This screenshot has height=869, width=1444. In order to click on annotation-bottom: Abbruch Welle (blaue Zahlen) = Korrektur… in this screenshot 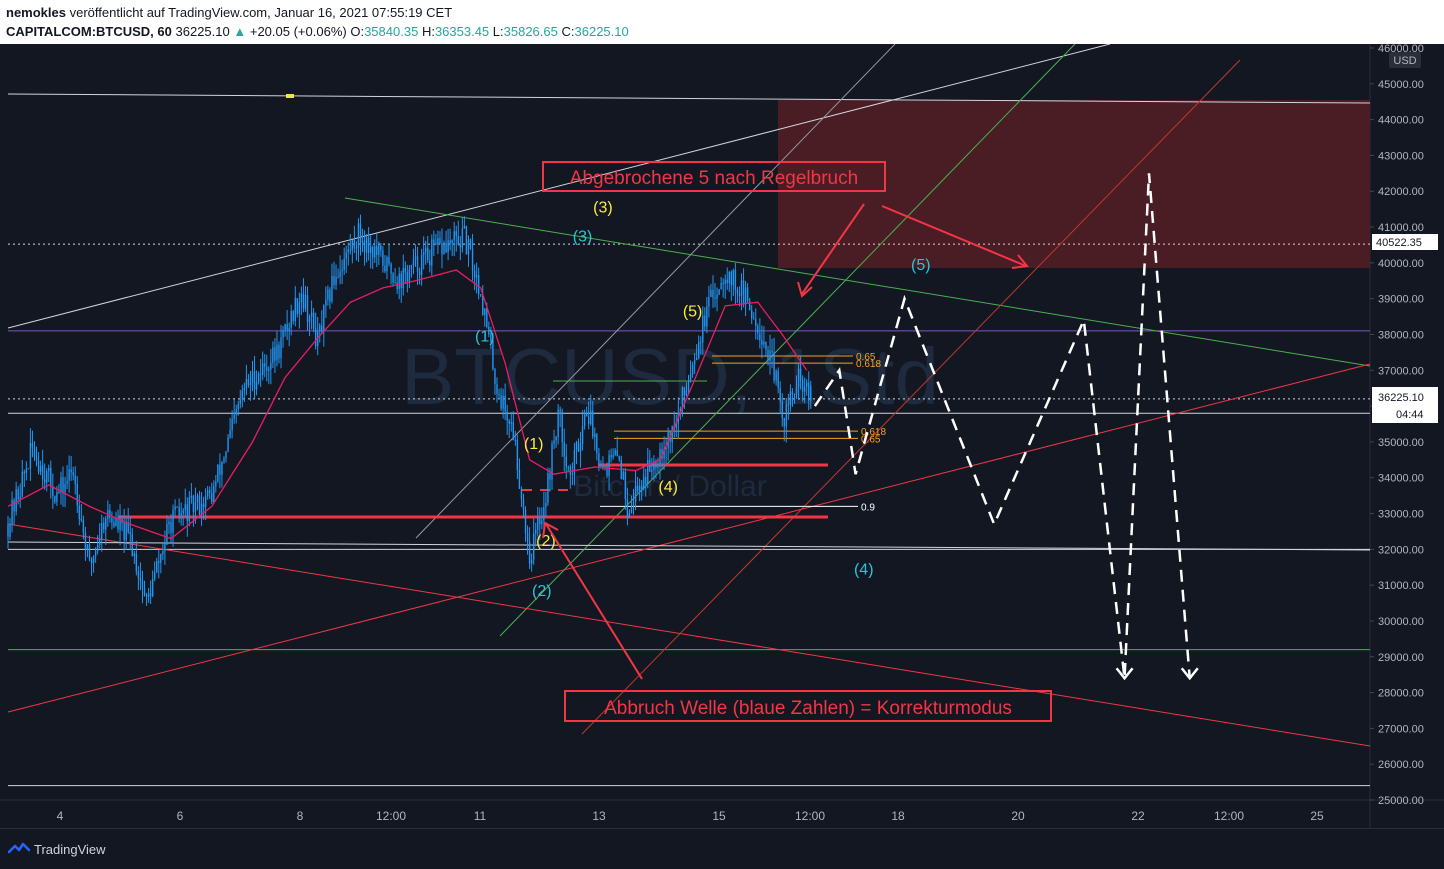, I will do `click(808, 706)`.